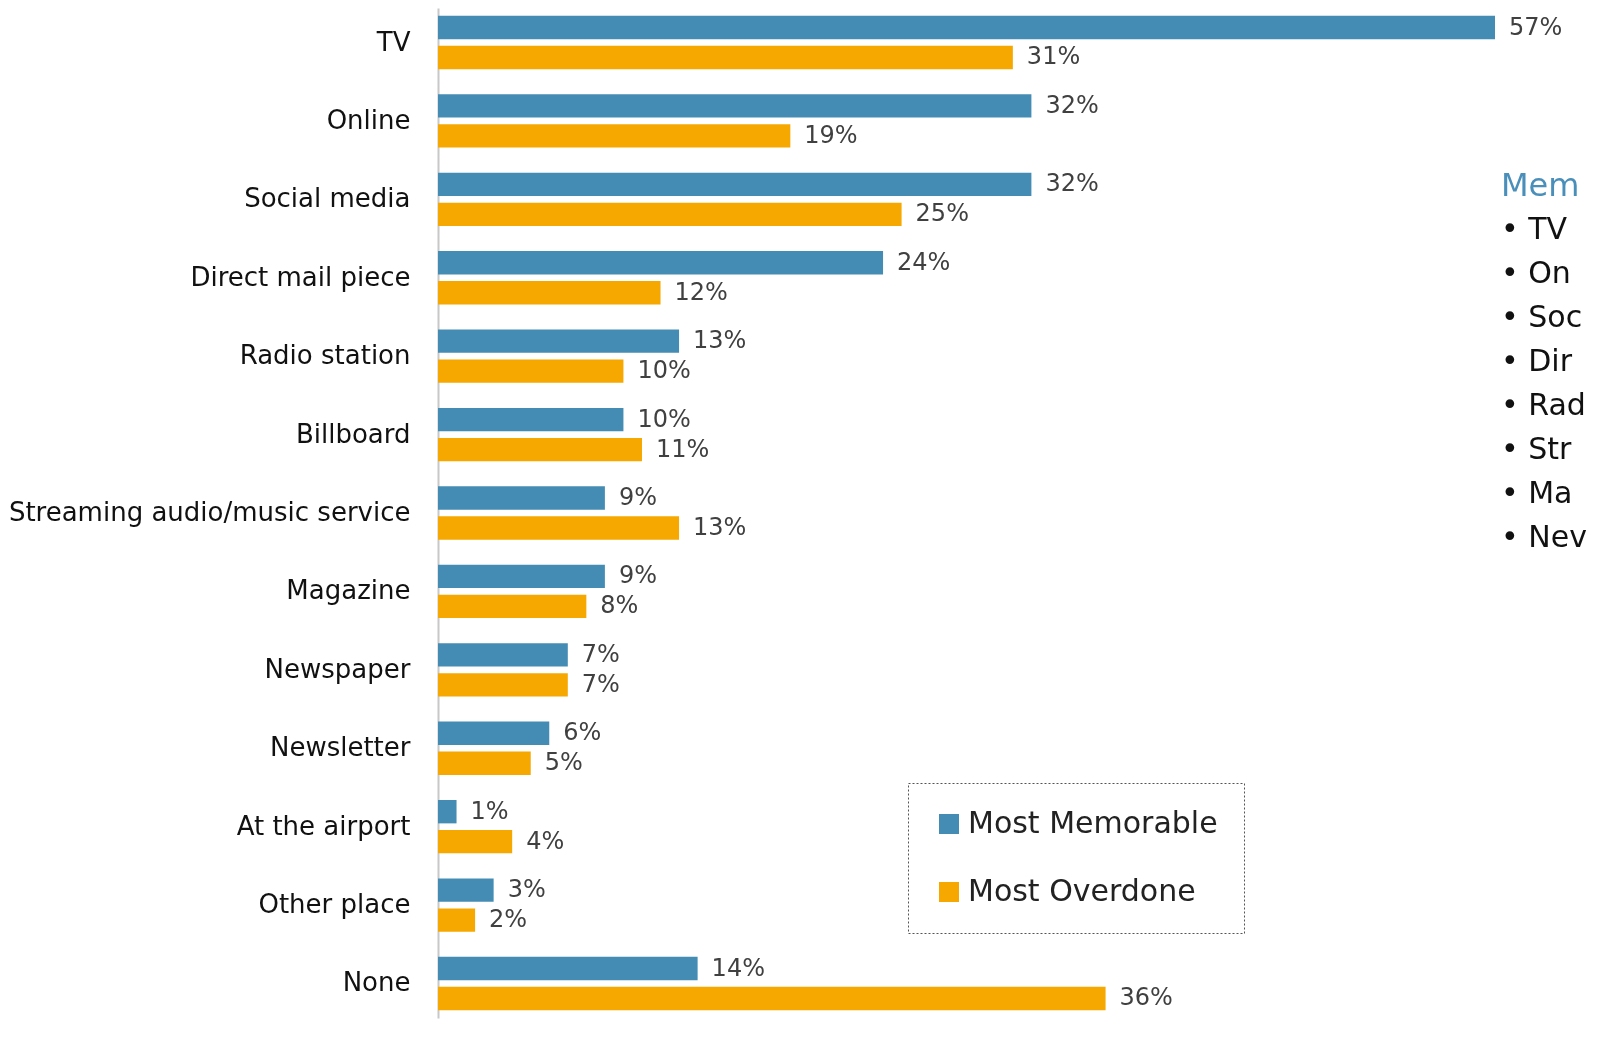 This screenshot has width=1603, height=1038. I want to click on text: • Soc, so click(1542, 316).